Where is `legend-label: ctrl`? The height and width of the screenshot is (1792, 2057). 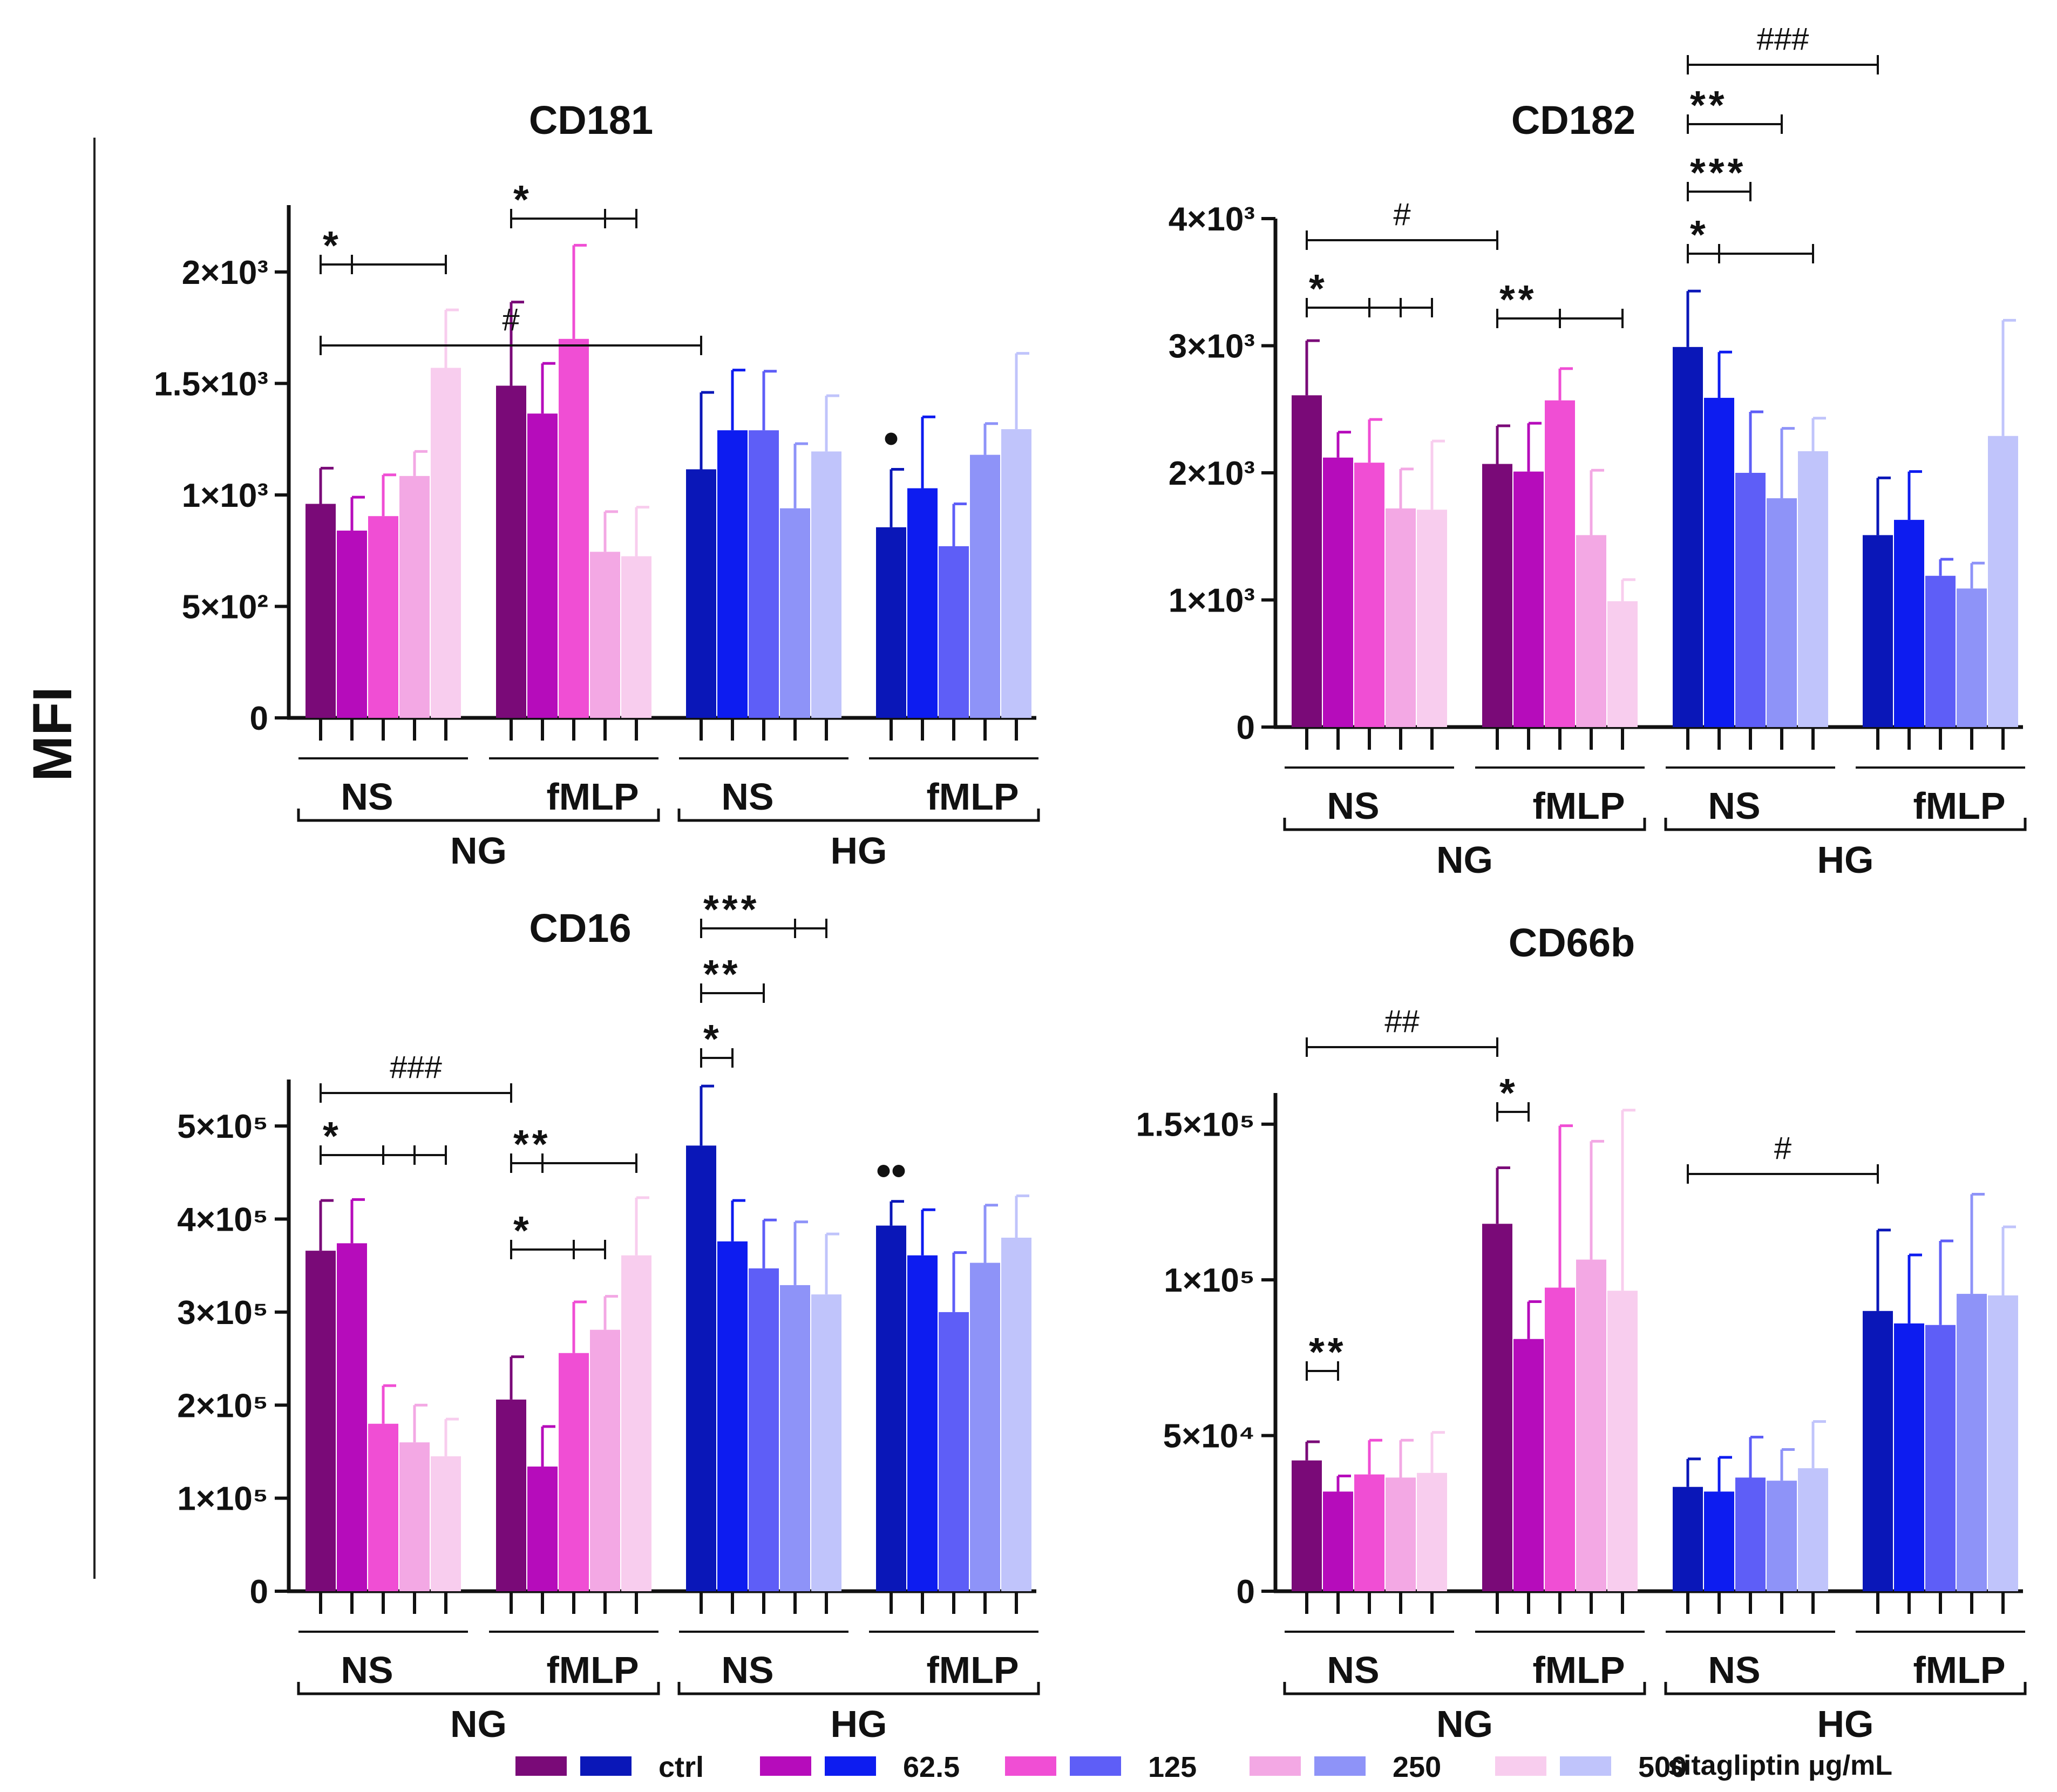
legend-label: ctrl is located at coordinates (681, 1767).